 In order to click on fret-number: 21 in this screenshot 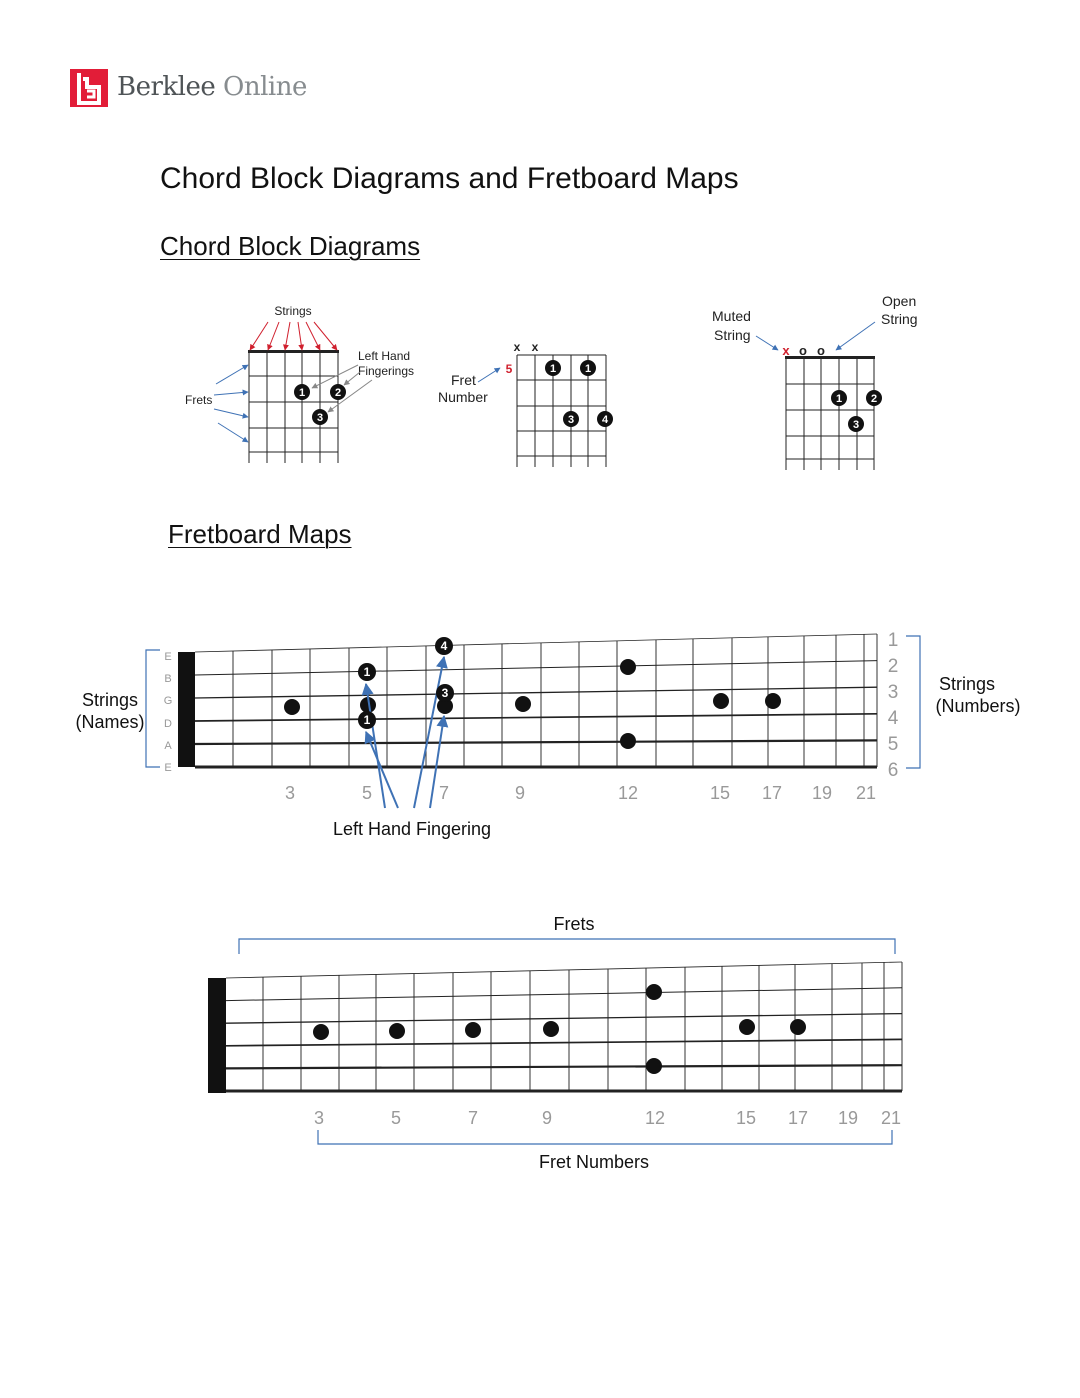, I will do `click(866, 793)`.